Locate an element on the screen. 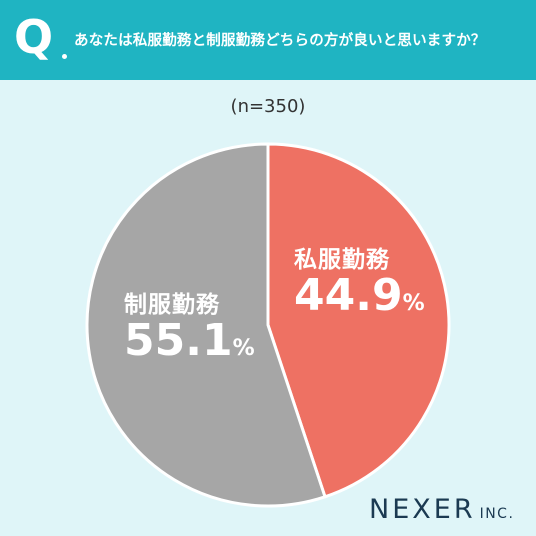 The height and width of the screenshot is (536, 536). sample-size: (n=350) is located at coordinates (268, 106).